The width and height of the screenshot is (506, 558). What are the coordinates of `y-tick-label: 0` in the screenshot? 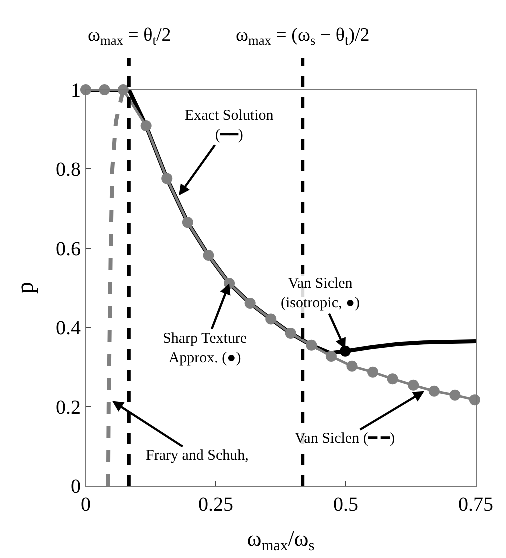 It's located at (76, 487).